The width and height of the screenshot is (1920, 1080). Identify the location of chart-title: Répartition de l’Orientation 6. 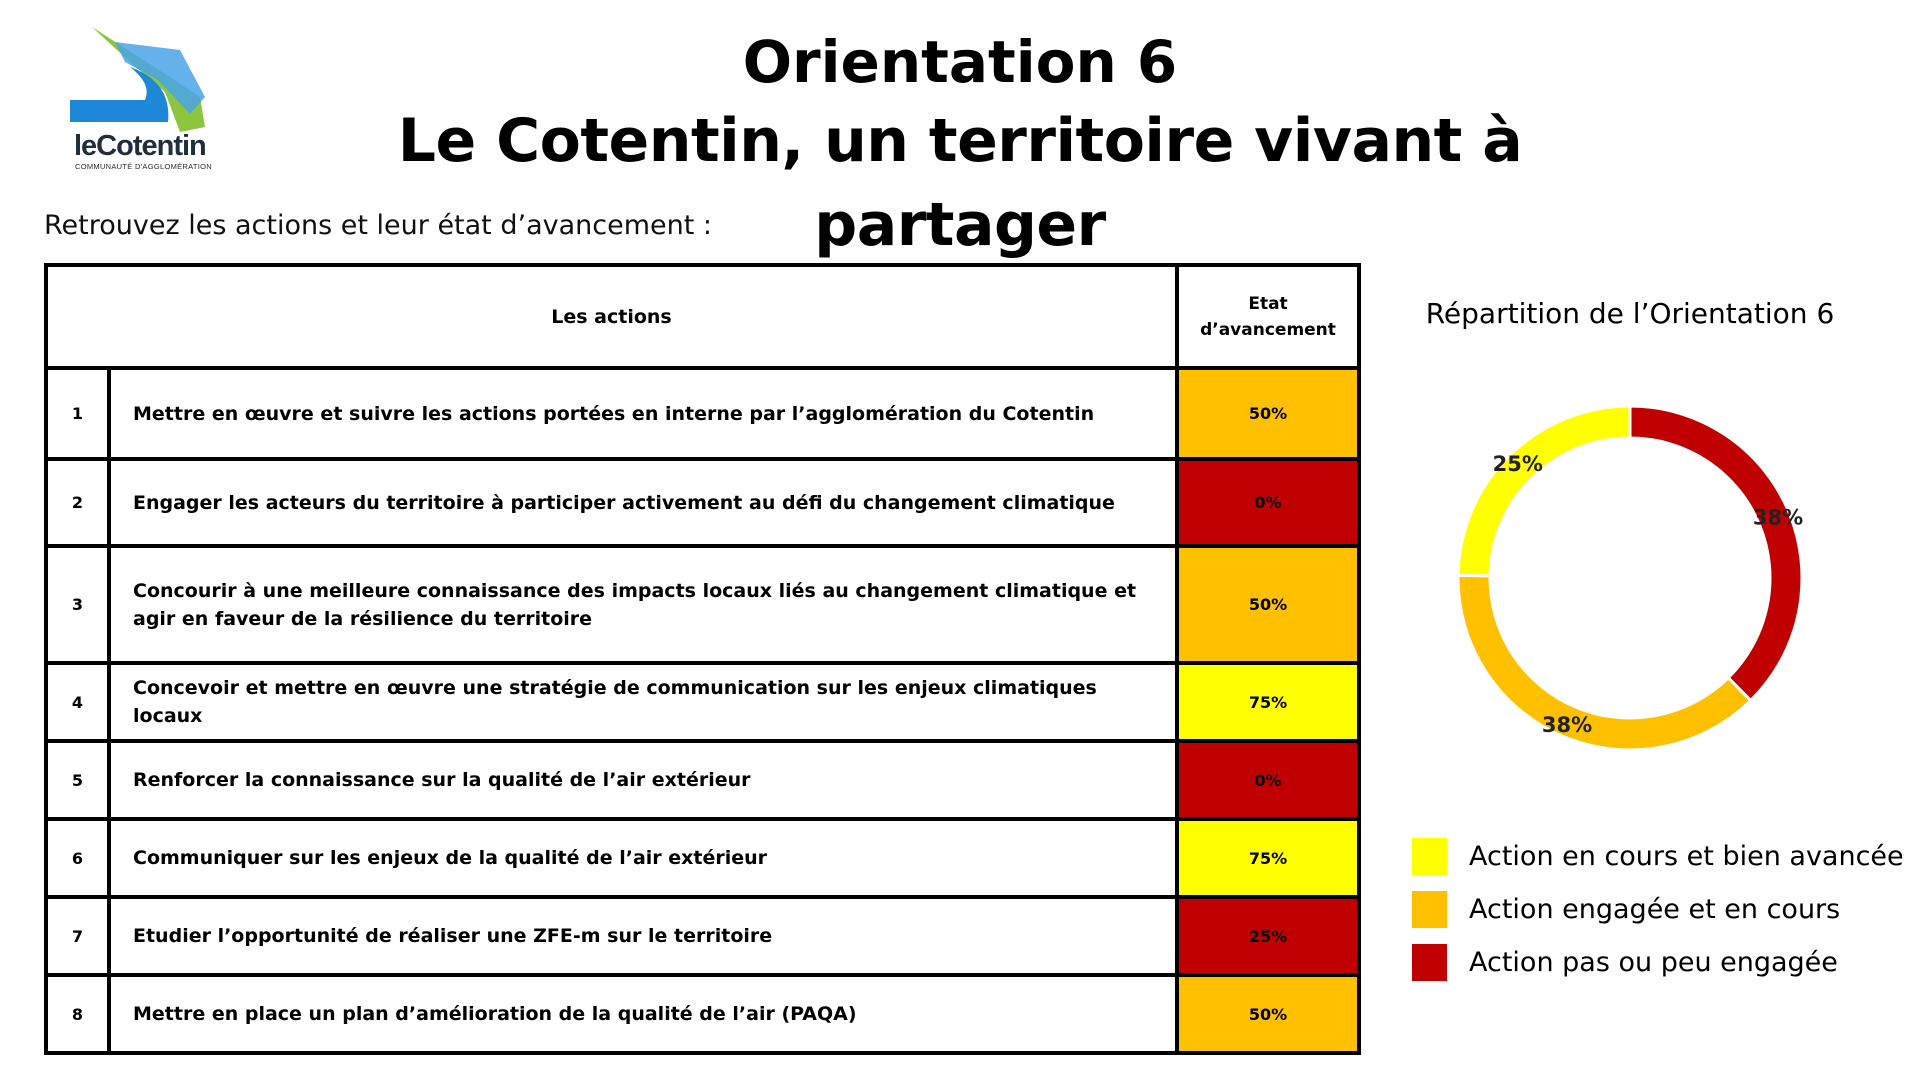
(1630, 313).